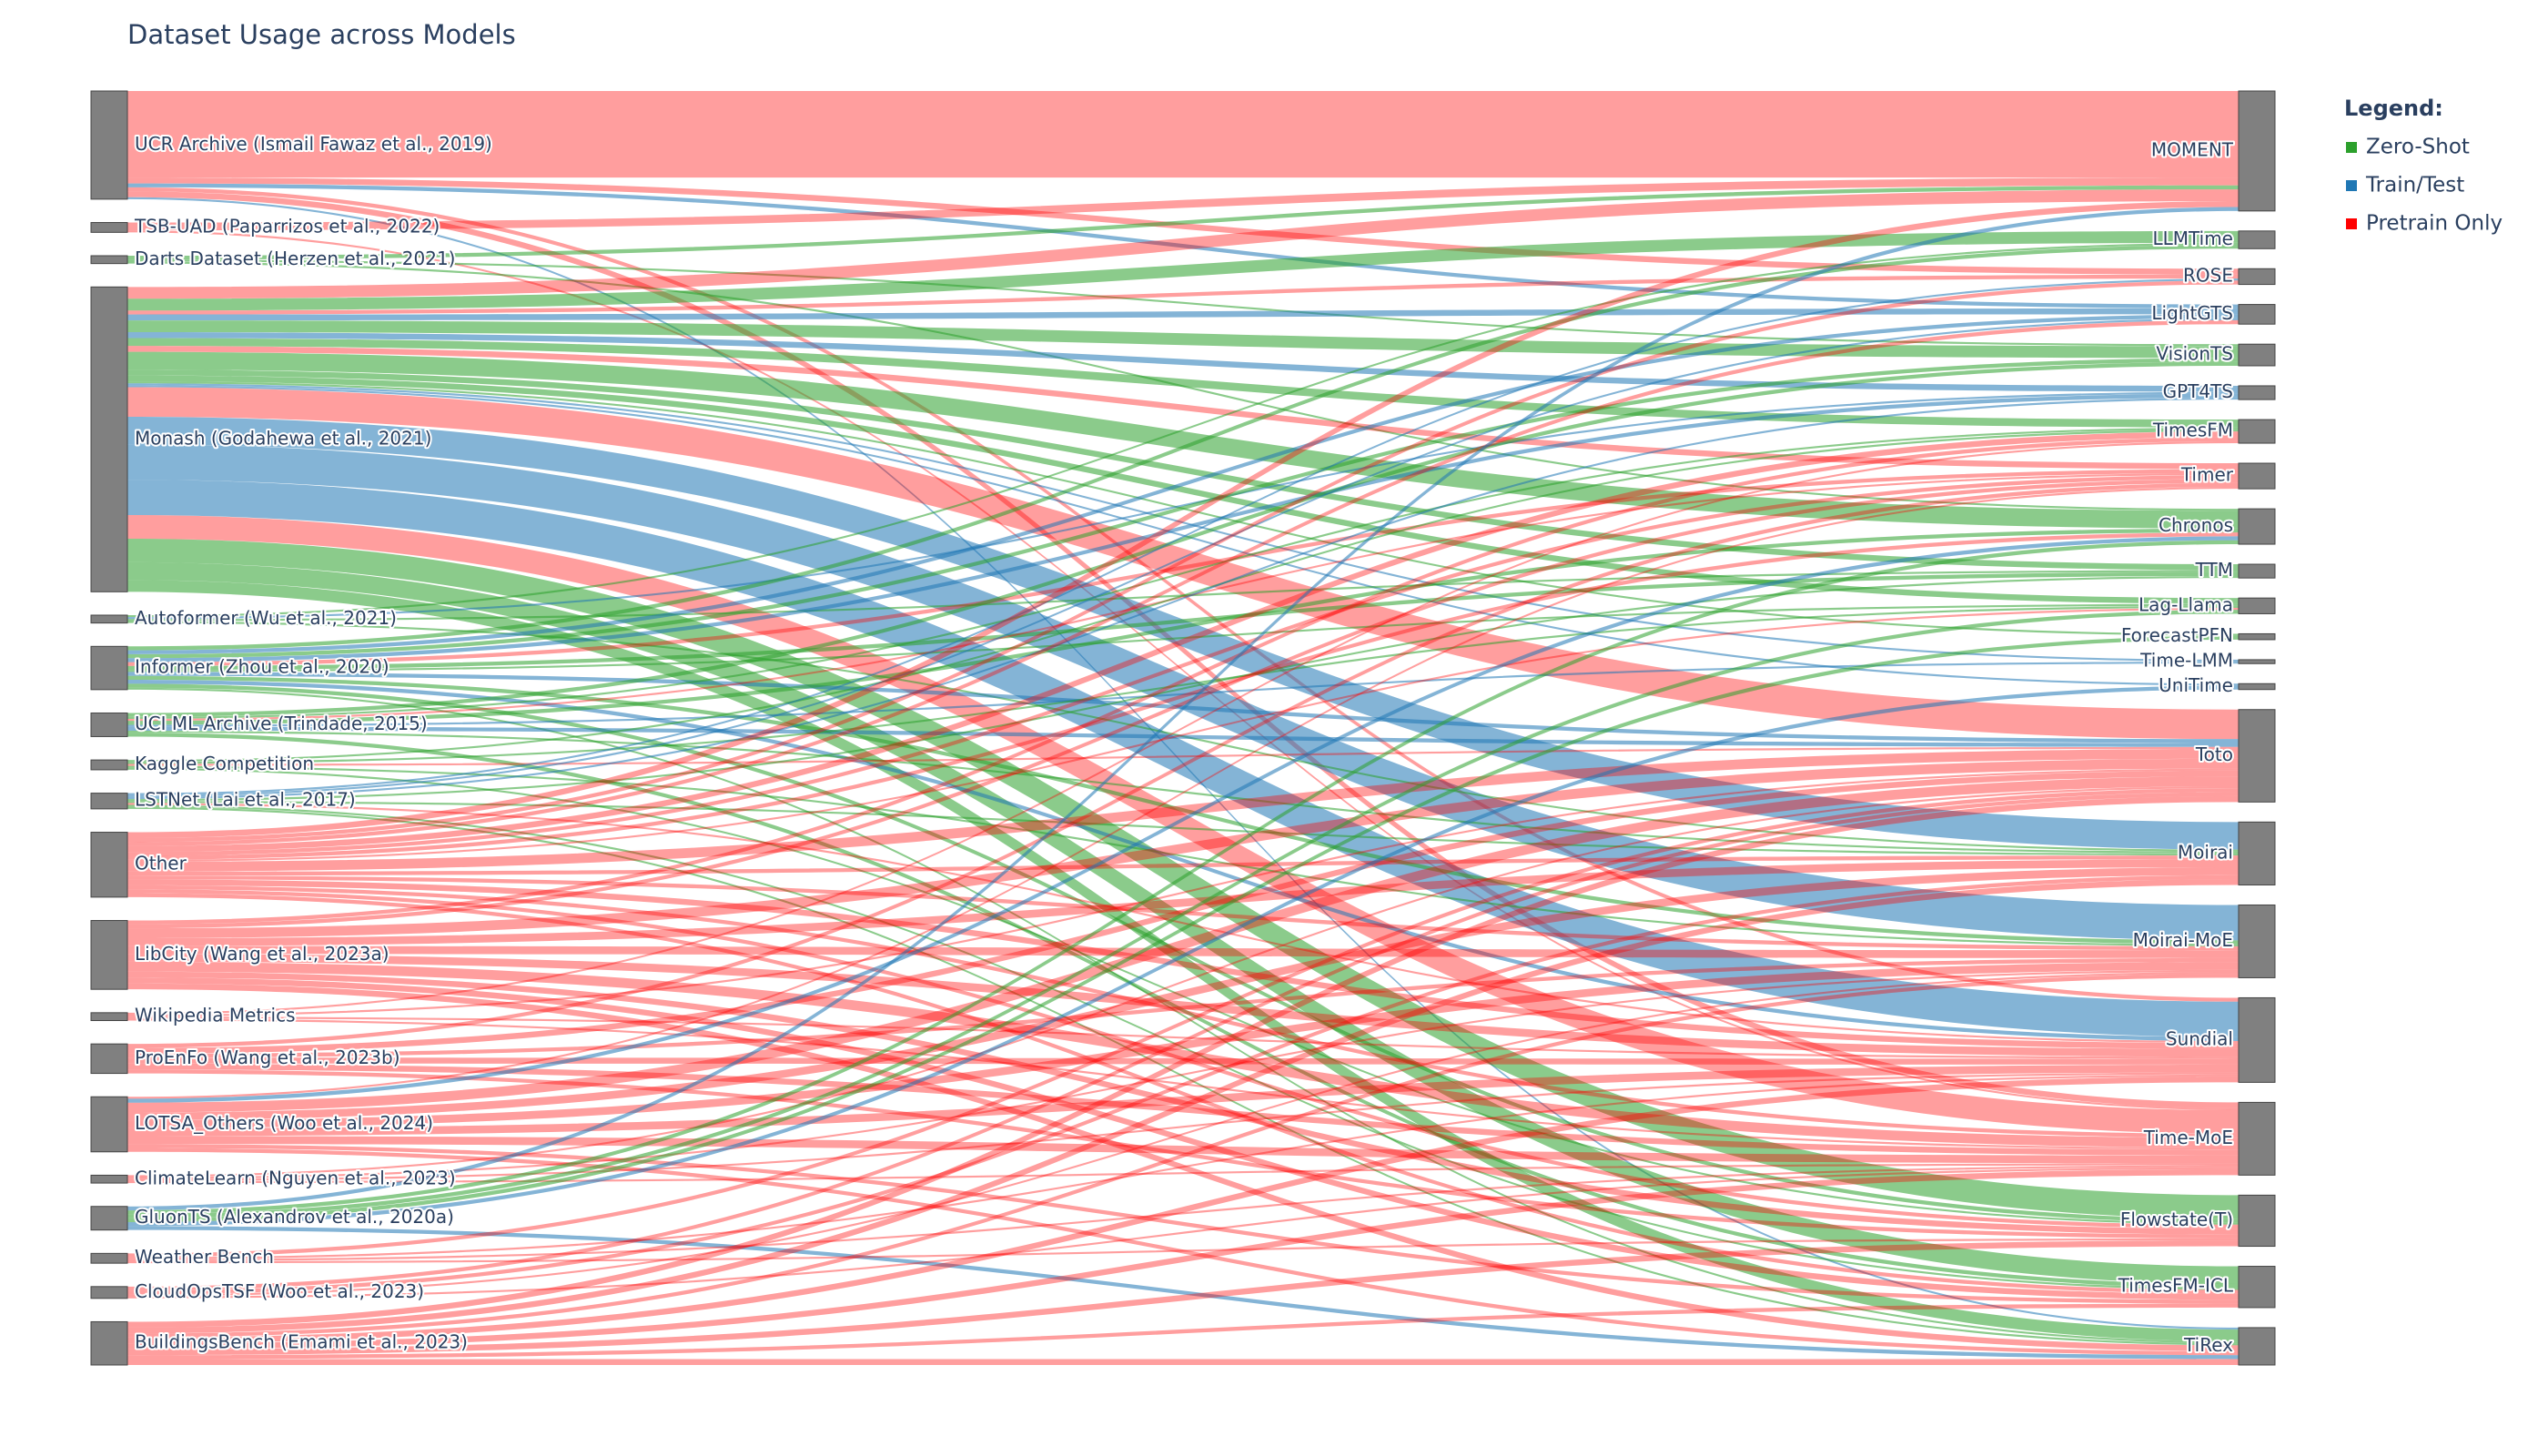 The height and width of the screenshot is (1456, 2548). I want to click on node-label: UCI ML Archive (Trindade, 2015), so click(282, 724).